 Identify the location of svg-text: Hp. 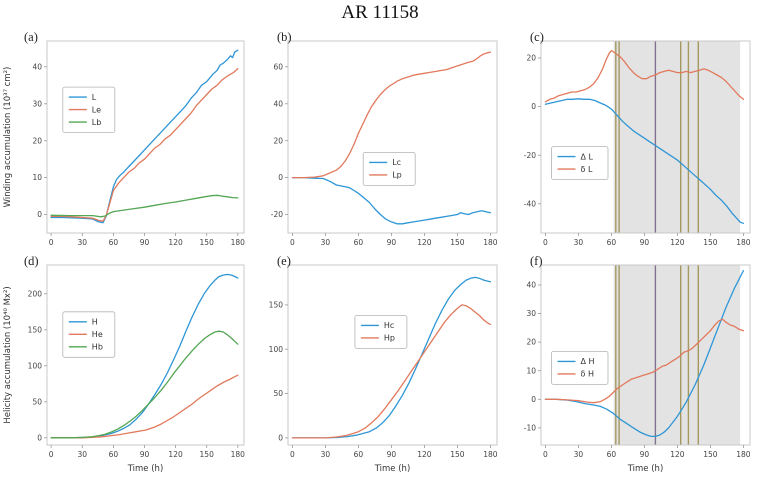
(389, 338).